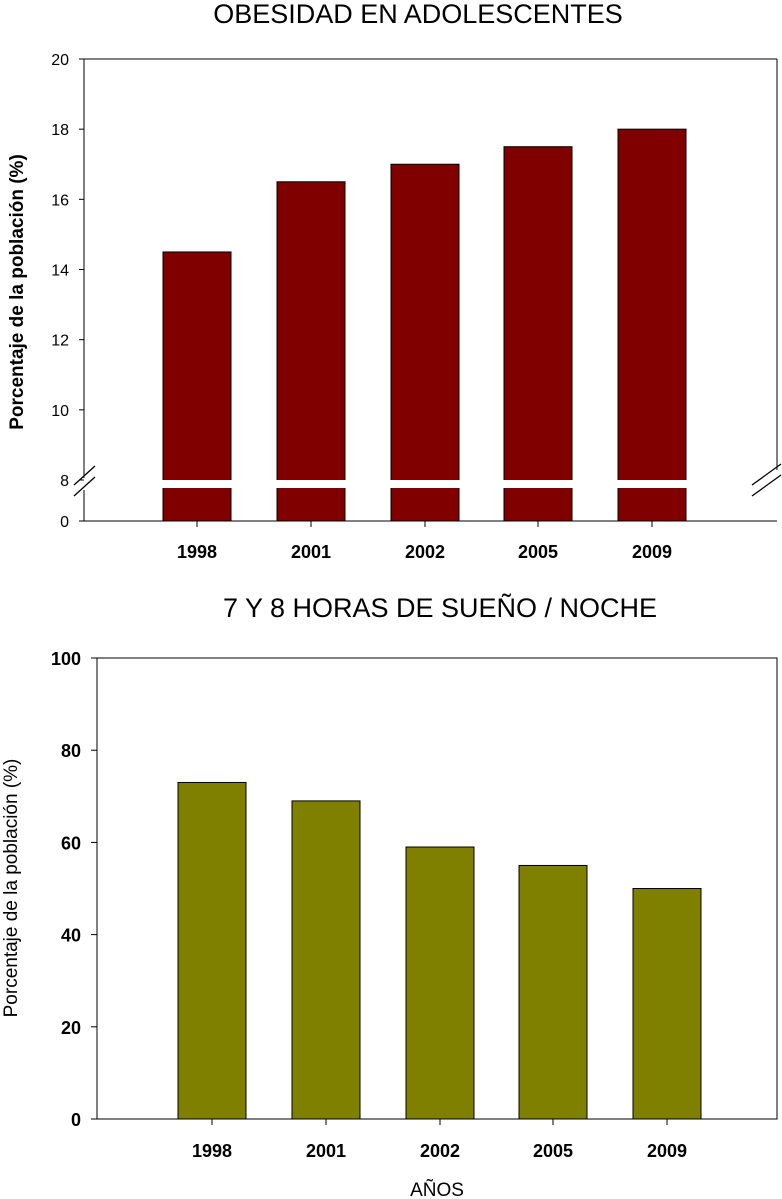  I want to click on chart-sleep-xtick-label: 2005, so click(553, 1151).